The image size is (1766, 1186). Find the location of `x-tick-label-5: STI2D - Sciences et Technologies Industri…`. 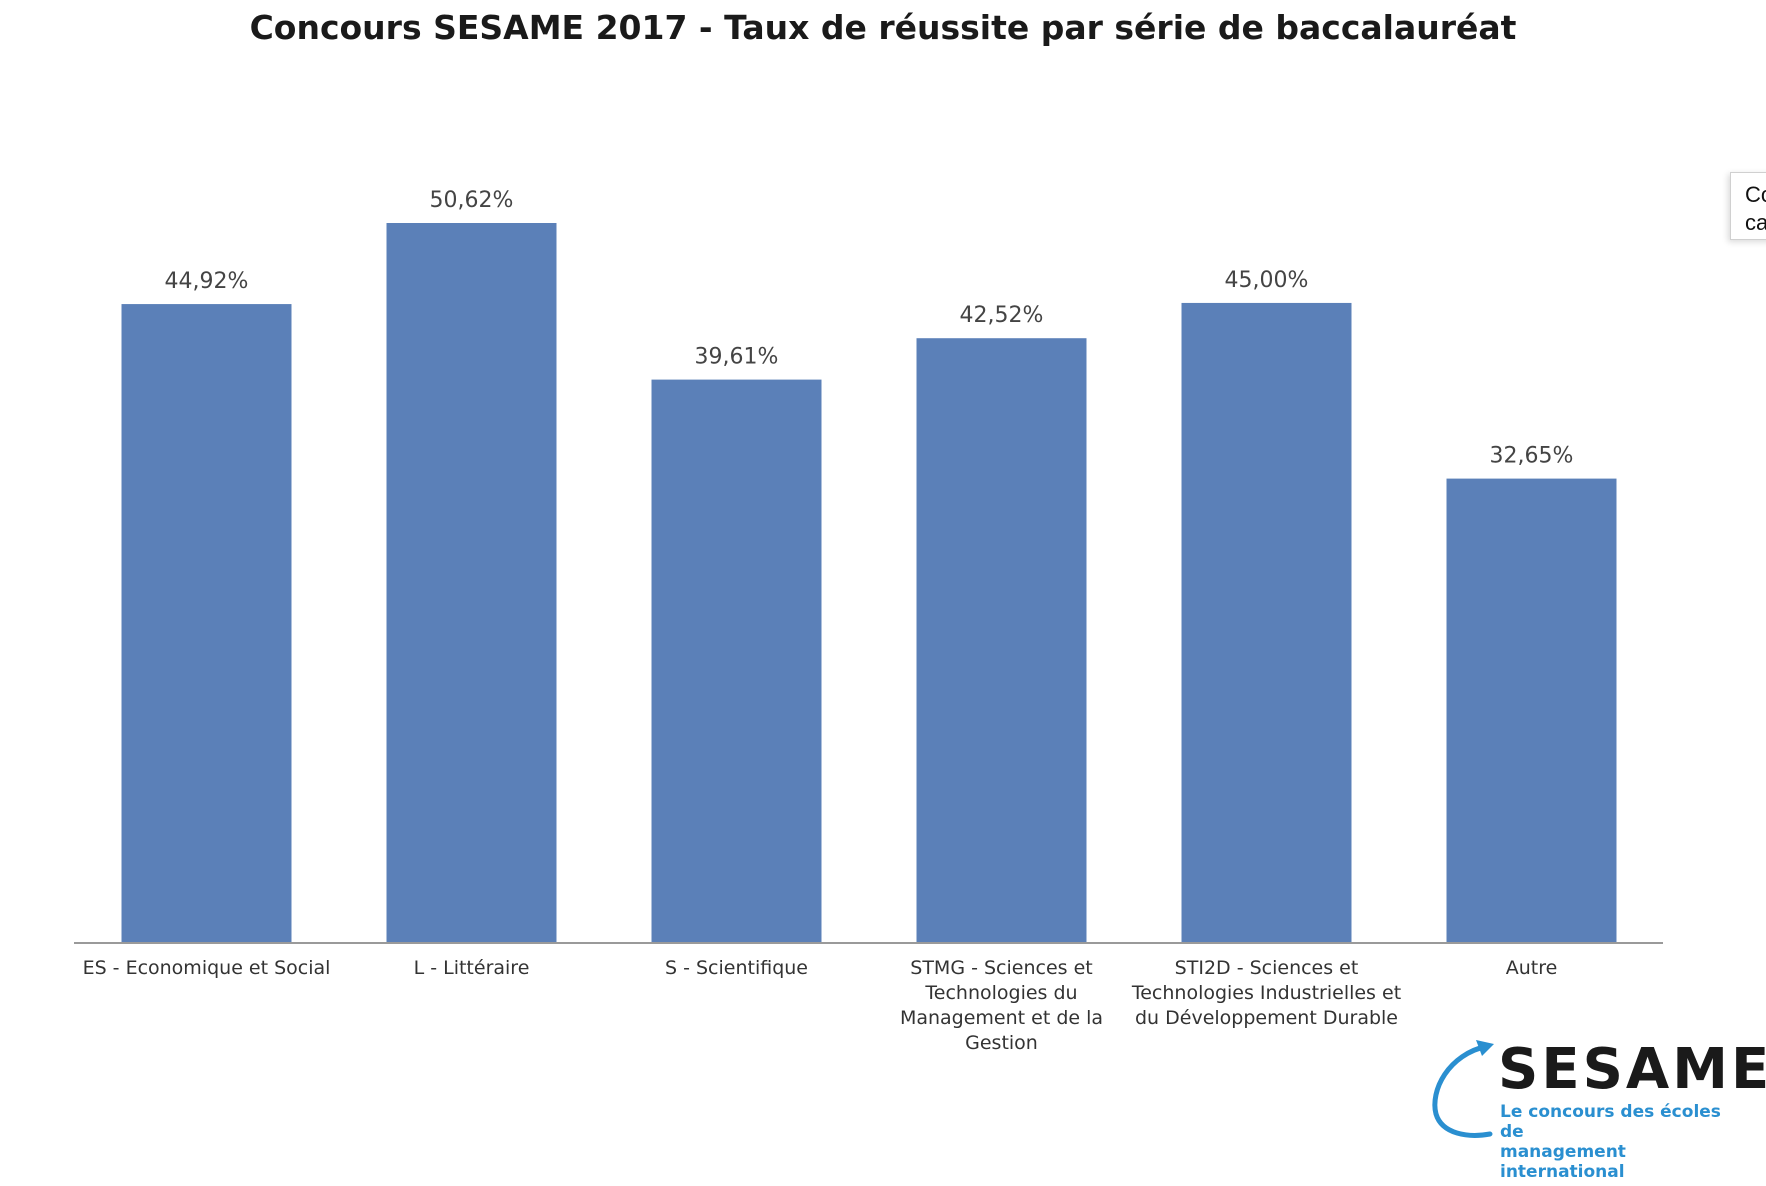

x-tick-label-5: STI2D - Sciences et Technologies Industri… is located at coordinates (1266, 993).